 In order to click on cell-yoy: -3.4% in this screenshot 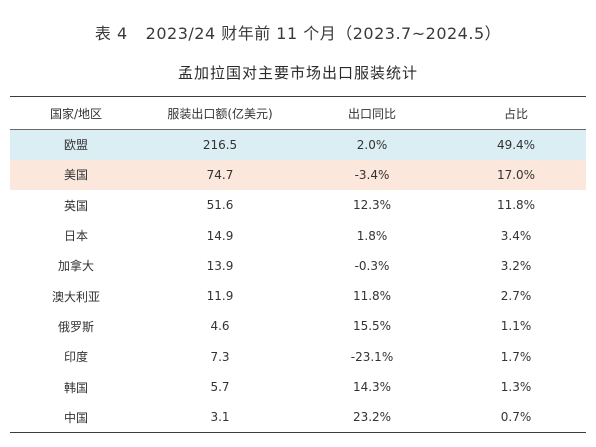, I will do `click(372, 175)`.